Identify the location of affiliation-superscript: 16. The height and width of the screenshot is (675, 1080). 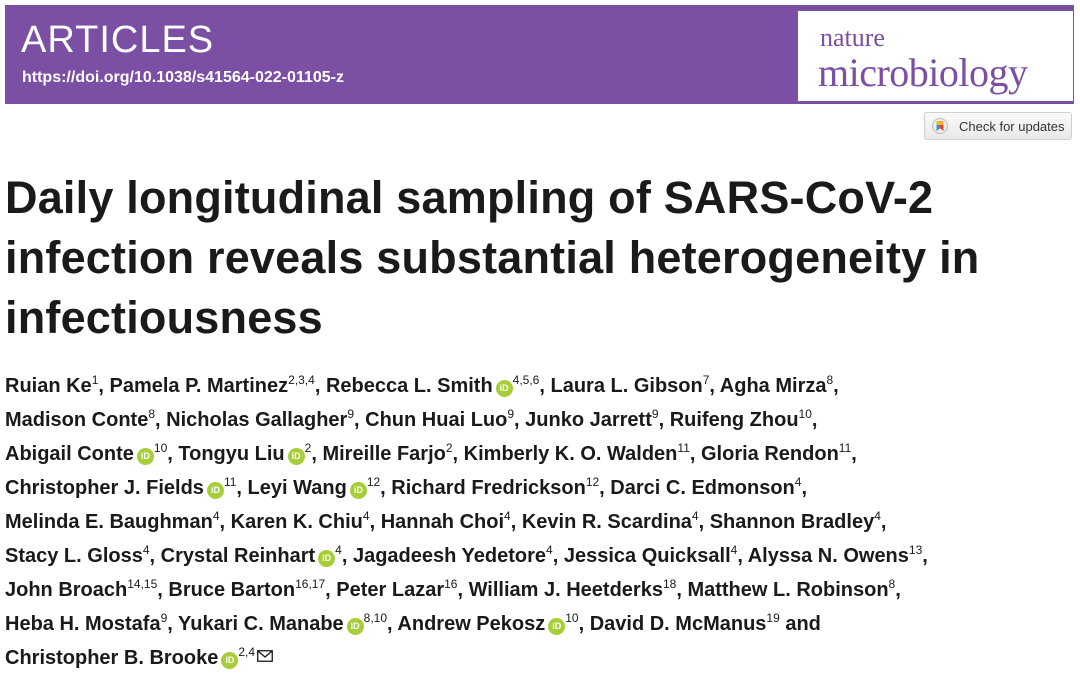
(451, 584).